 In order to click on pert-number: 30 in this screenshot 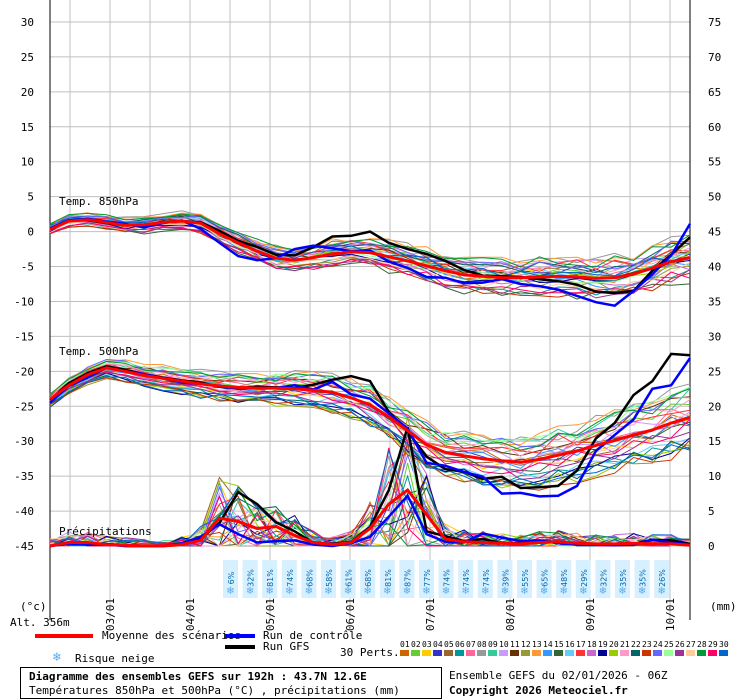, I will do `click(724, 644)`.